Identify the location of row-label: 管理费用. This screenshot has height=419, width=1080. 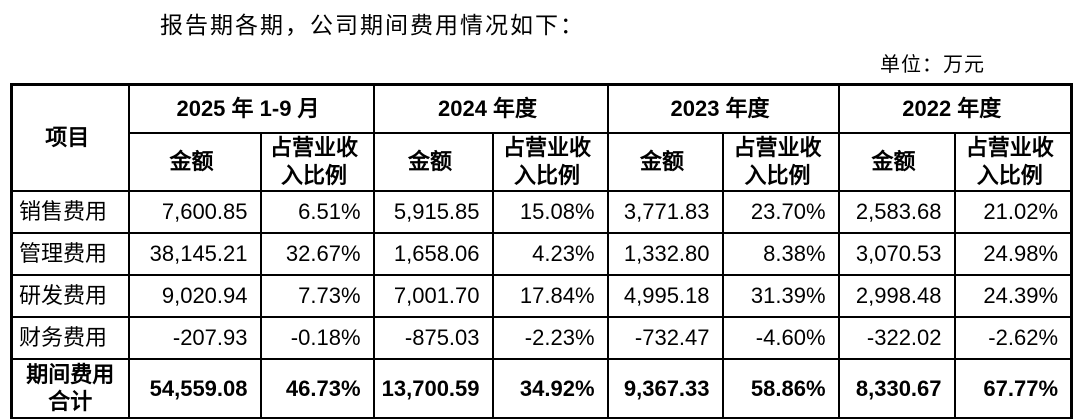
(70, 253).